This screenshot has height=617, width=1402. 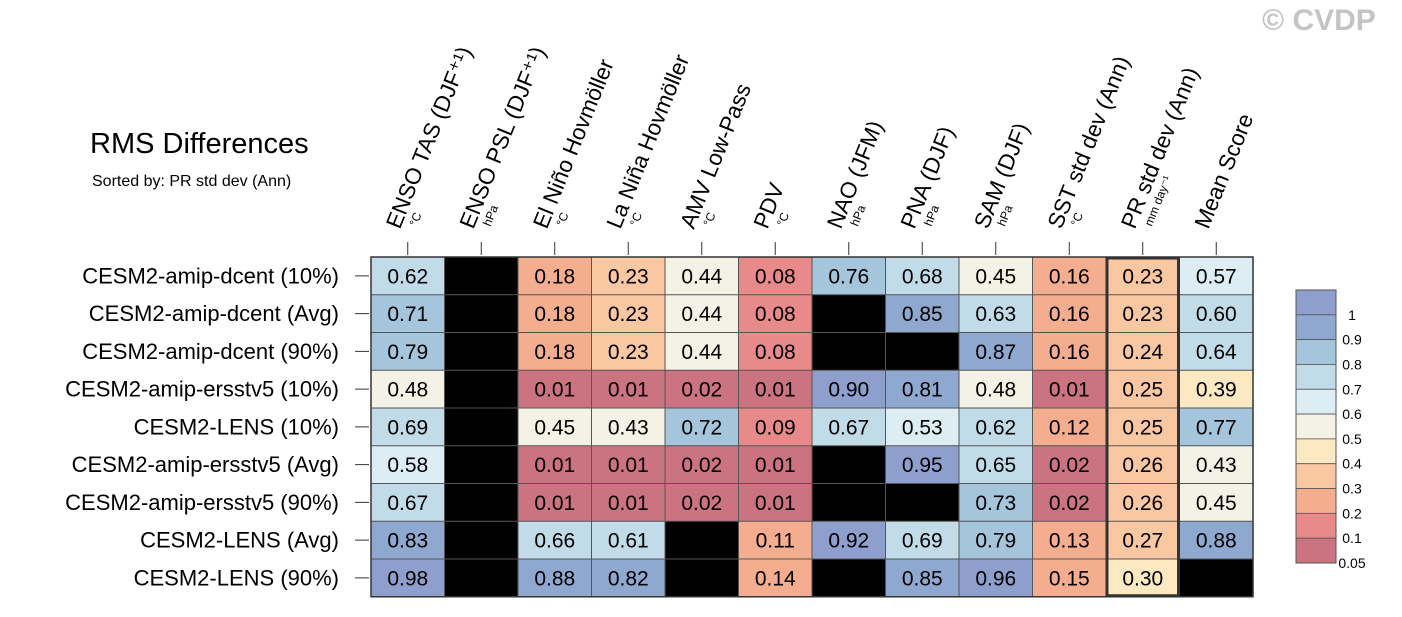 I want to click on colorbar-label: 0.7, so click(x=1352, y=389).